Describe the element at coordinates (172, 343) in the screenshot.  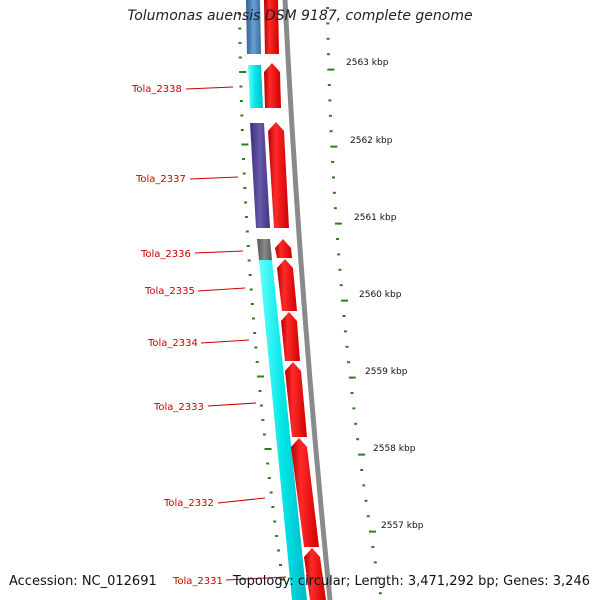
I see `gene-label-tola-2334: Tola_2334` at that location.